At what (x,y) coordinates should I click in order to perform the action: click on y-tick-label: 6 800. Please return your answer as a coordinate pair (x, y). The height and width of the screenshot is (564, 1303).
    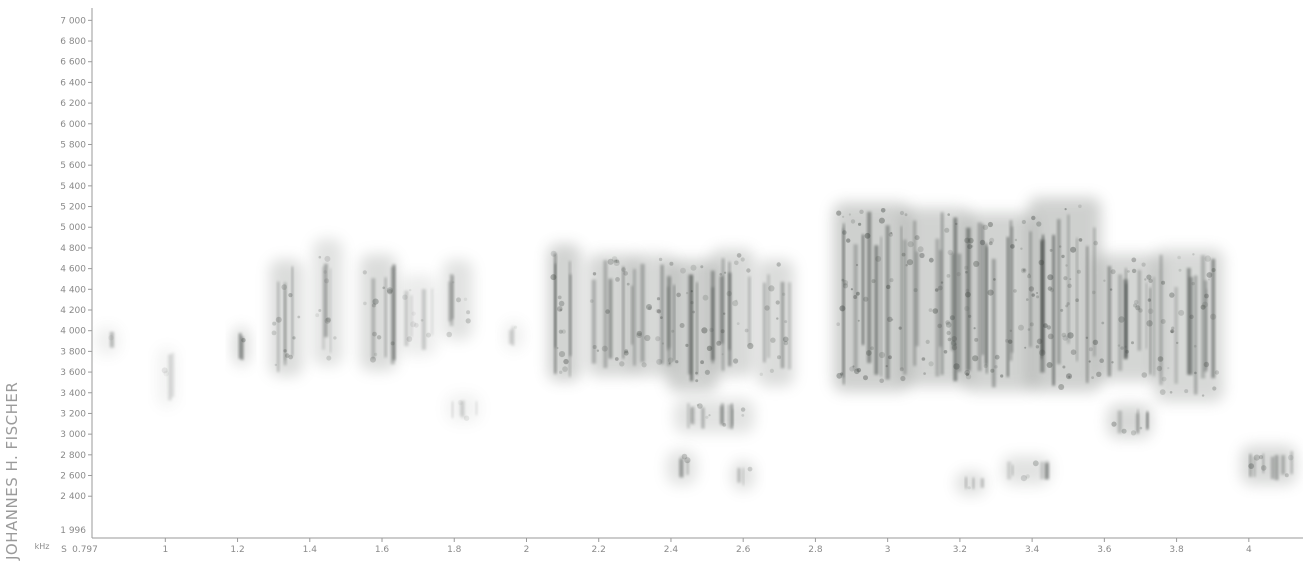
    Looking at the image, I should click on (73, 42).